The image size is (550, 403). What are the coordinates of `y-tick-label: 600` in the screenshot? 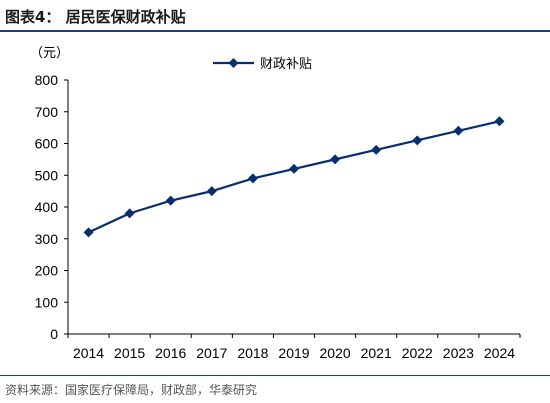 It's located at (47, 144).